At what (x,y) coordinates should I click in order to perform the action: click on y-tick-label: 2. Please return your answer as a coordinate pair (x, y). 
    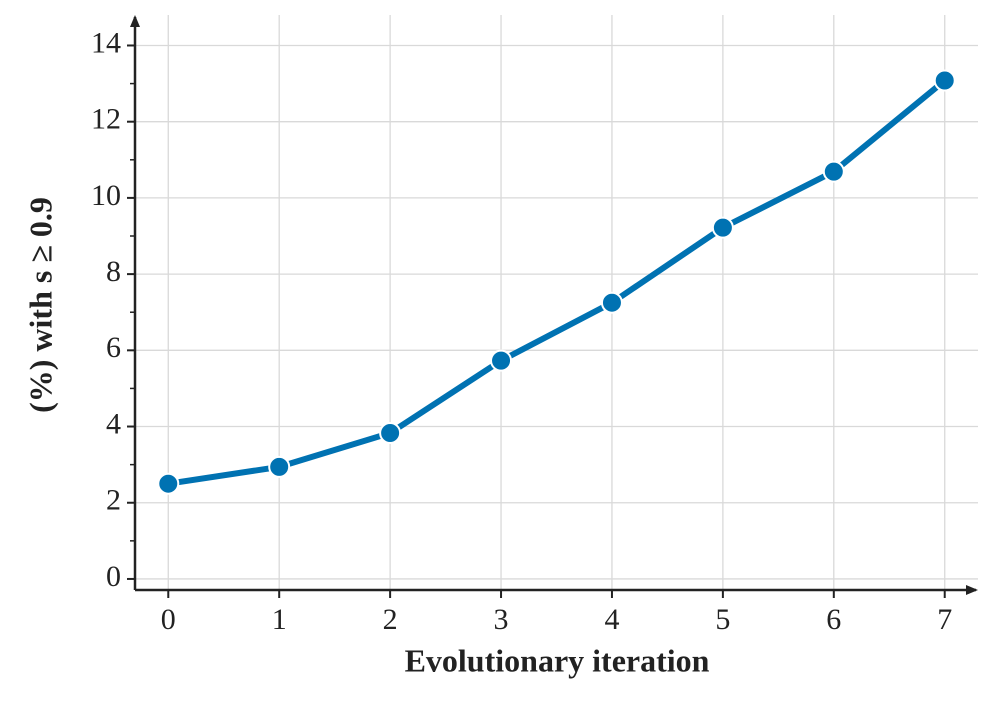
    Looking at the image, I should click on (113, 500).